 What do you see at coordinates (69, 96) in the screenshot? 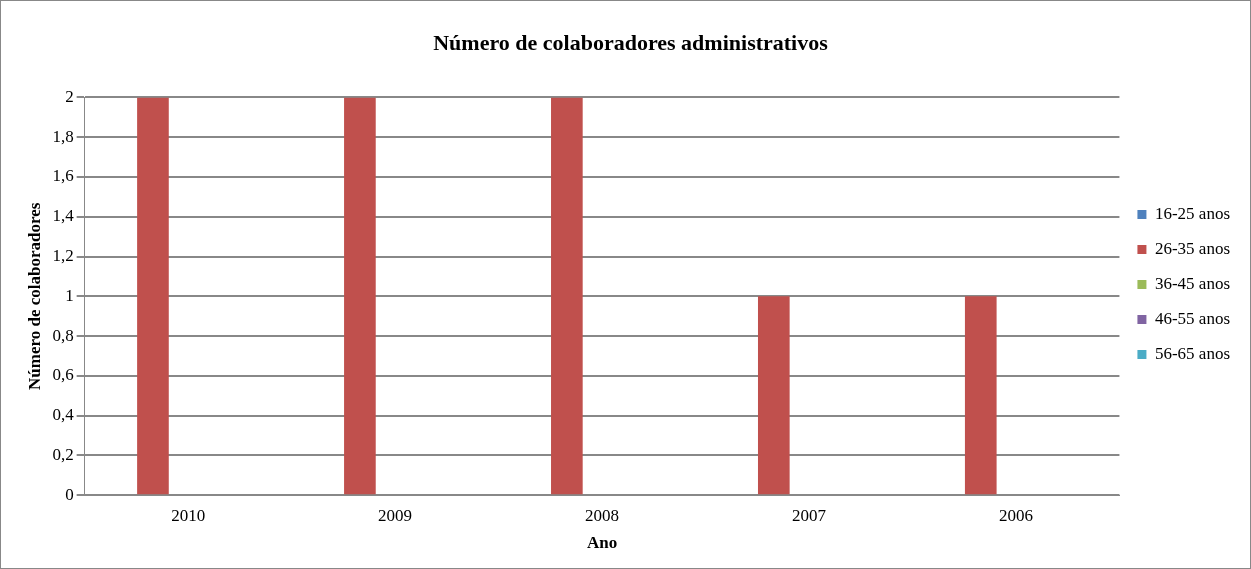
I see `y-tick-label: 2` at bounding box center [69, 96].